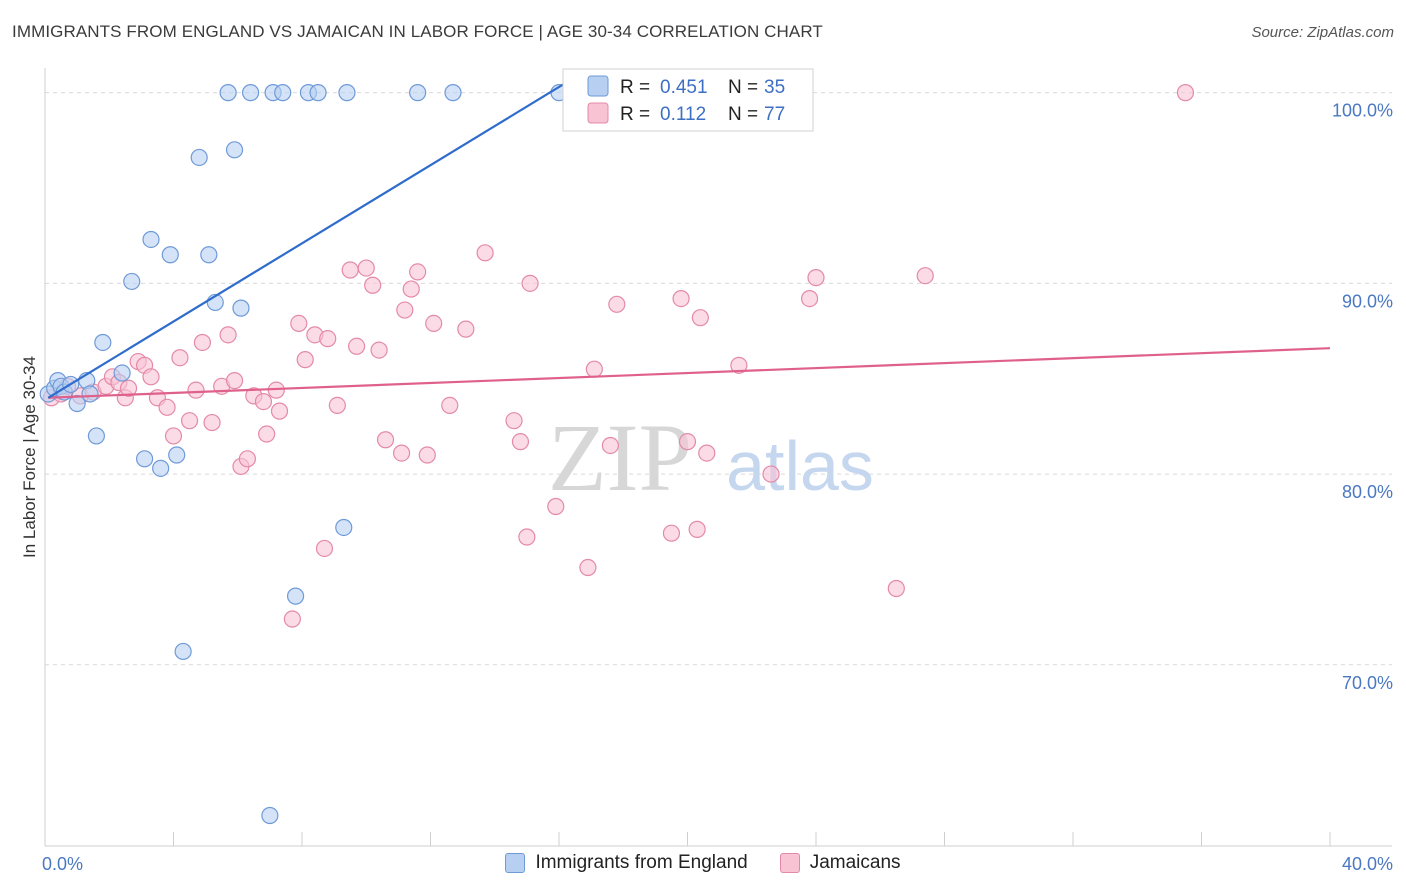 This screenshot has height=892, width=1406. I want to click on x-tick-labels: 0.0% 40.0%, so click(717, 864).